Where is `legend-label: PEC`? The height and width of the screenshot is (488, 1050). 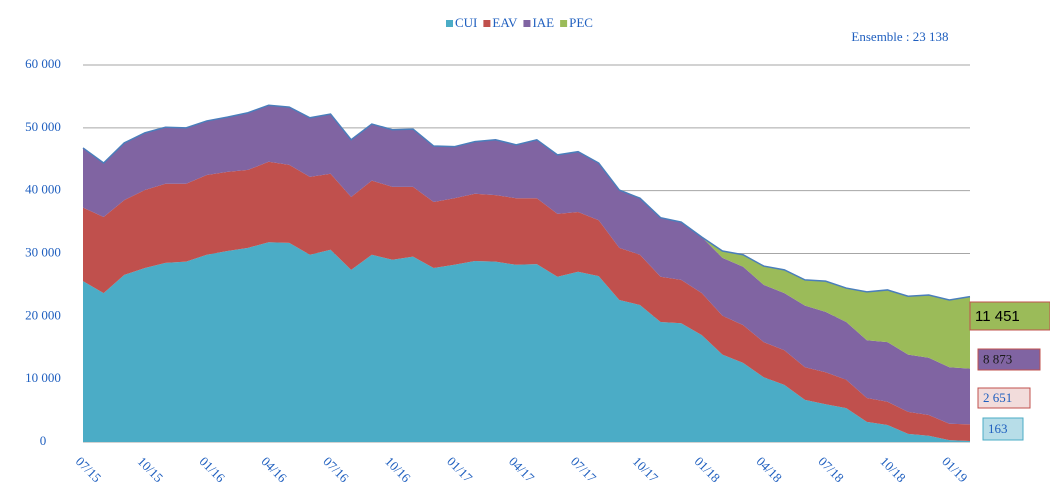
legend-label: PEC is located at coordinates (581, 22).